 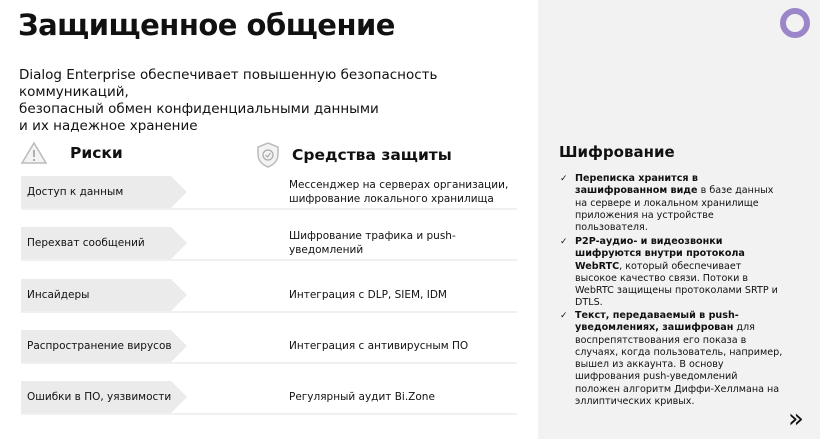 What do you see at coordinates (104, 243) in the screenshot?
I see `risk-label: Перехват сообщений` at bounding box center [104, 243].